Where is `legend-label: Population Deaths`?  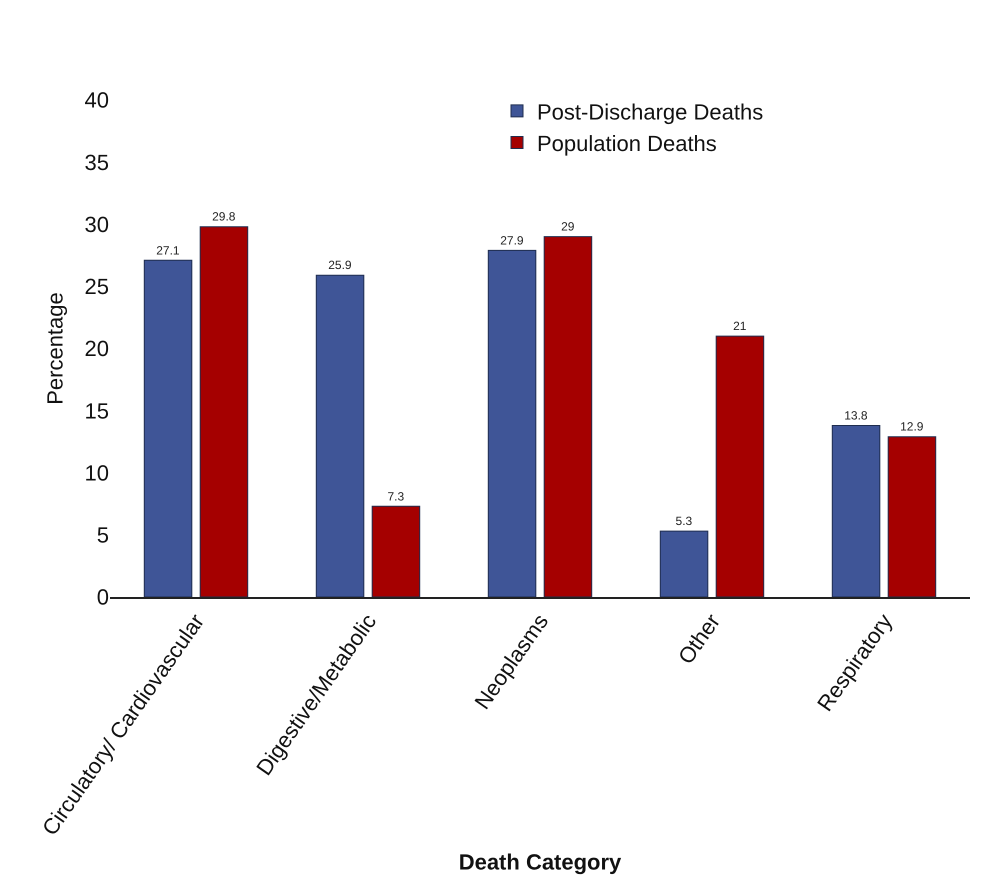
legend-label: Population Deaths is located at coordinates (627, 143).